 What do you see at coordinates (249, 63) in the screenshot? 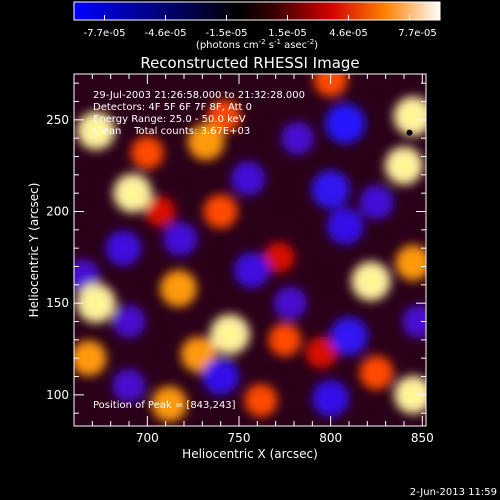
I see `chart-title: Reconstructed RHESSI Image` at bounding box center [249, 63].